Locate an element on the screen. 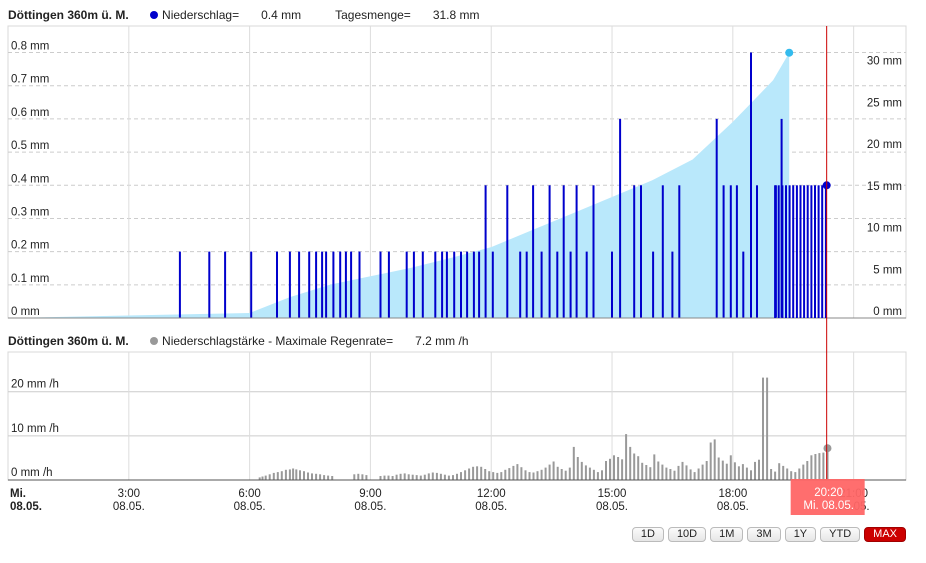  current-time-box is located at coordinates (827, 497).